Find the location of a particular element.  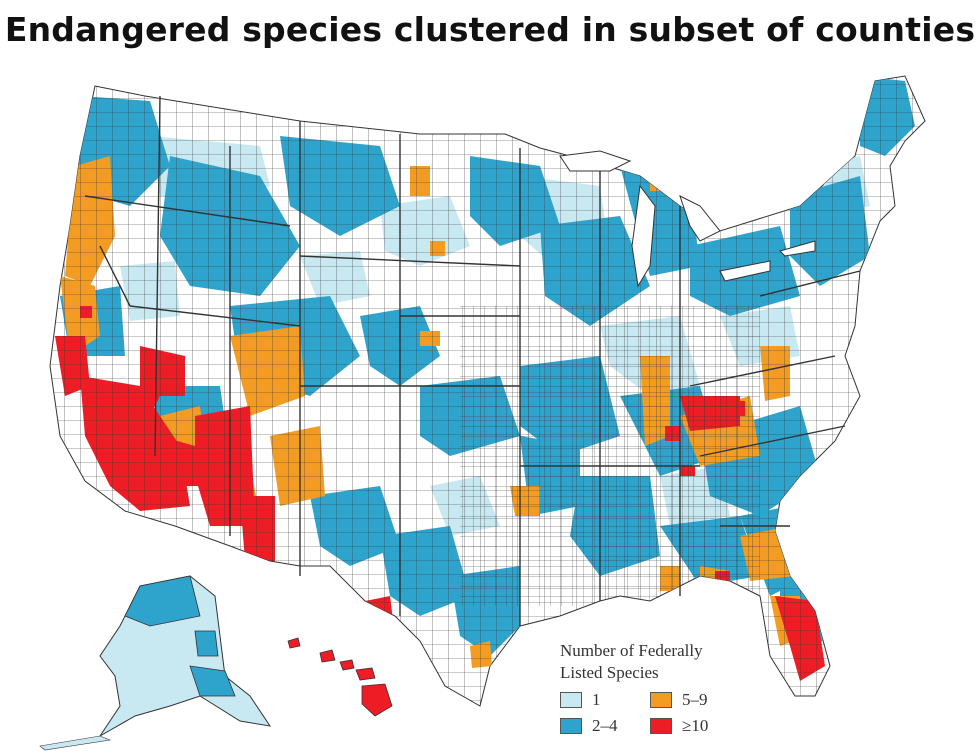

legend-item-10-plus: ≥10 is located at coordinates (695, 726).